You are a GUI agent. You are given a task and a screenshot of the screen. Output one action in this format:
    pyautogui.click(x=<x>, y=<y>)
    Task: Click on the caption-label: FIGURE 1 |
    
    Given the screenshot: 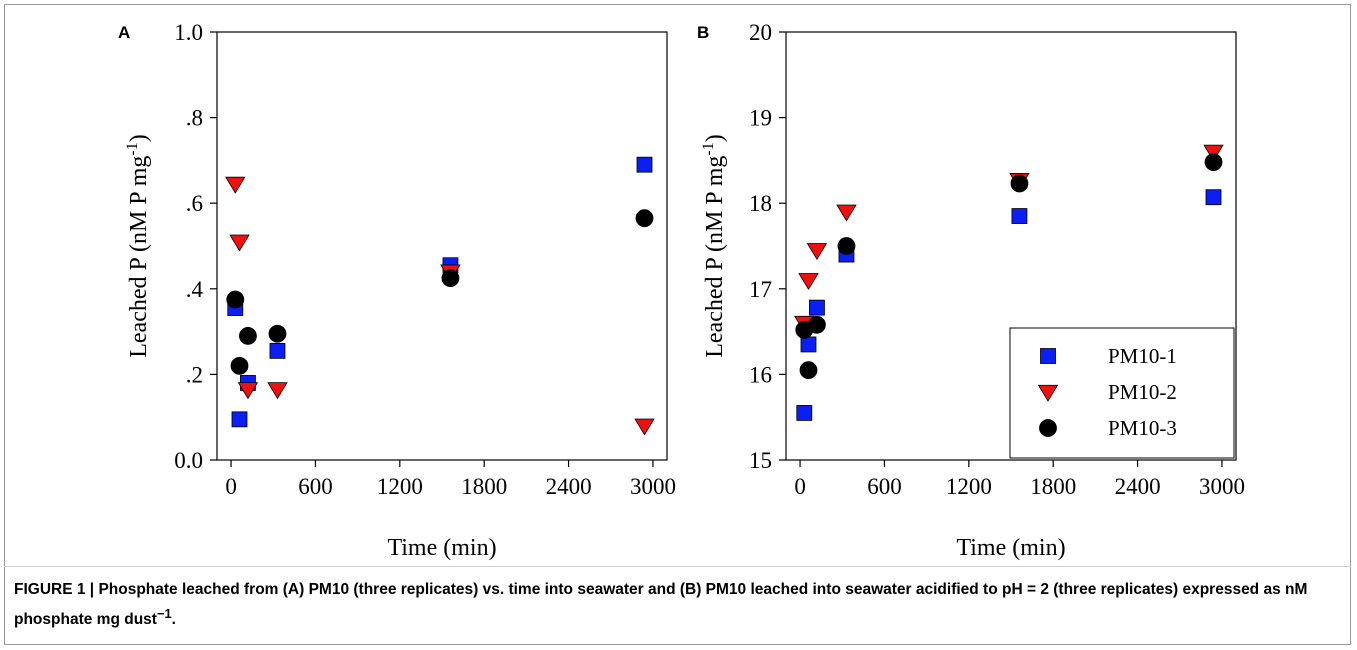 What is the action you would take?
    pyautogui.click(x=56, y=589)
    